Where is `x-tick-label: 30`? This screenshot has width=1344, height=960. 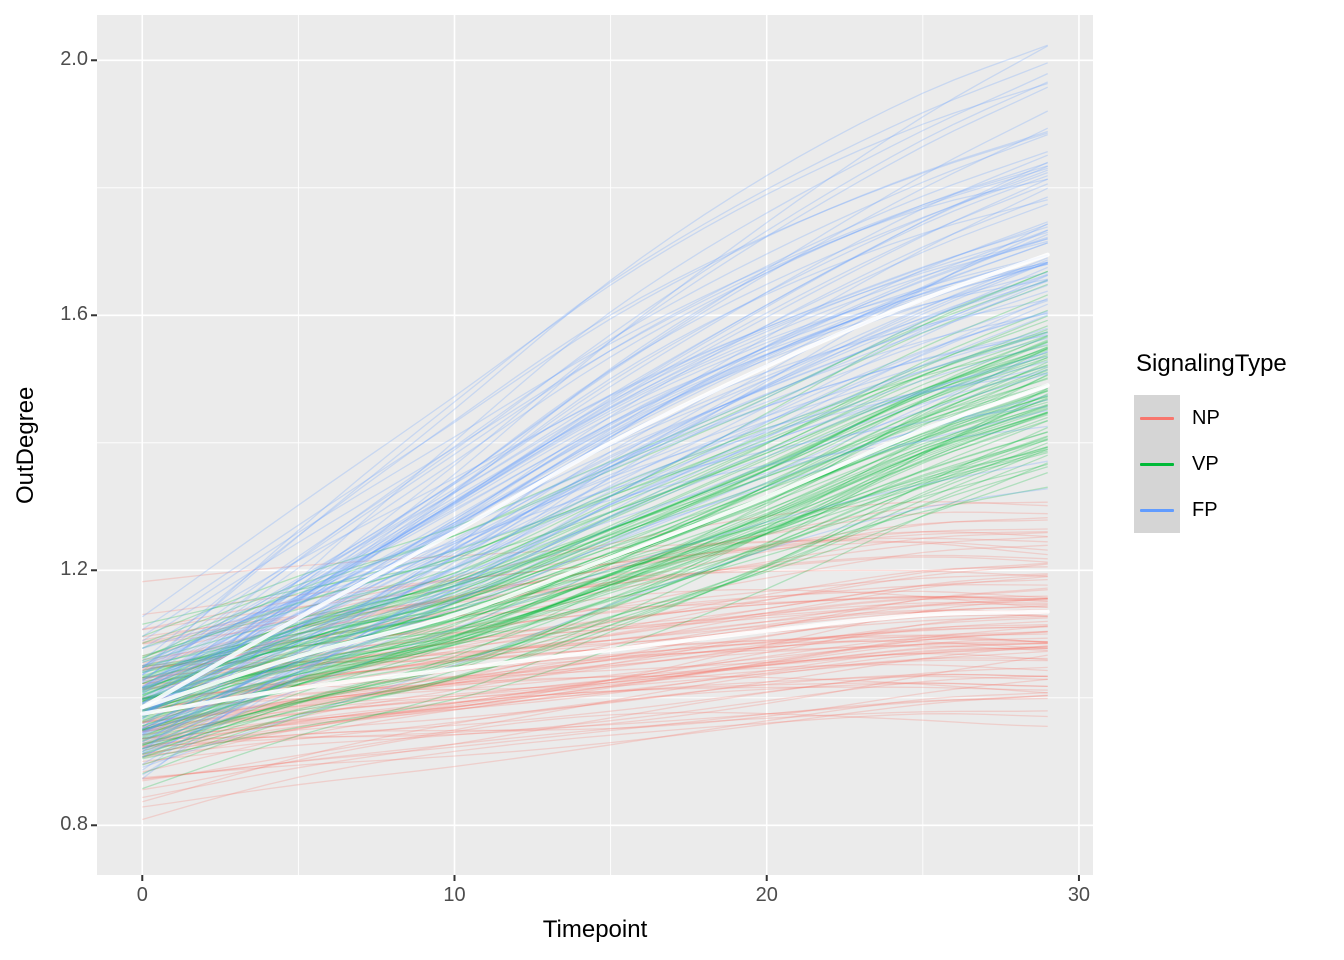 x-tick-label: 30 is located at coordinates (1079, 895).